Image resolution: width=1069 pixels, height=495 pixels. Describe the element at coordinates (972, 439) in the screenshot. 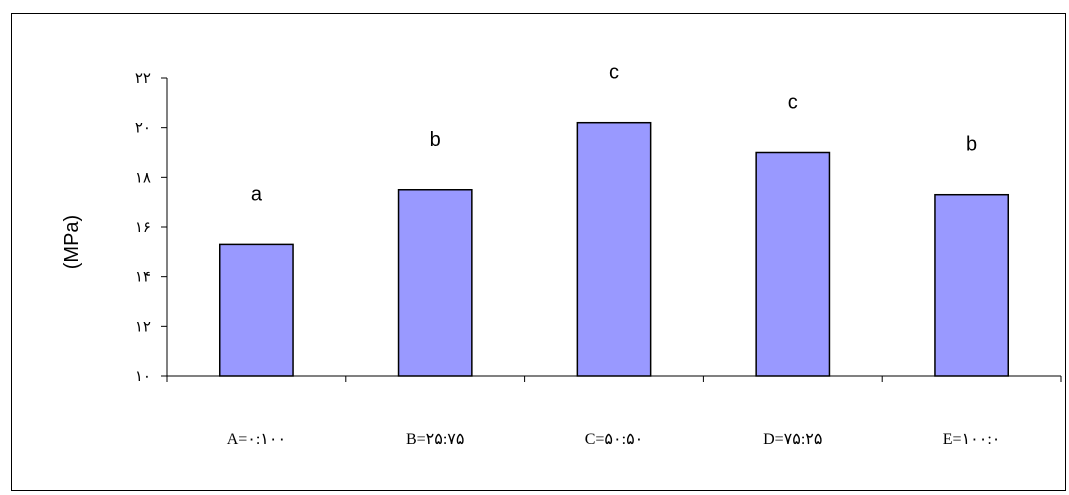

I see `category-label: E=۱۰۰:۰` at that location.